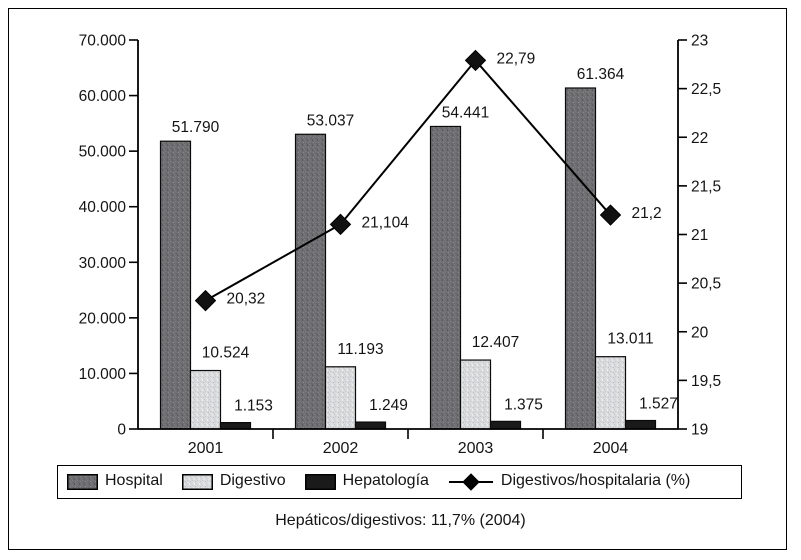  Describe the element at coordinates (658, 404) in the screenshot. I see `svg-text: 1.527` at that location.